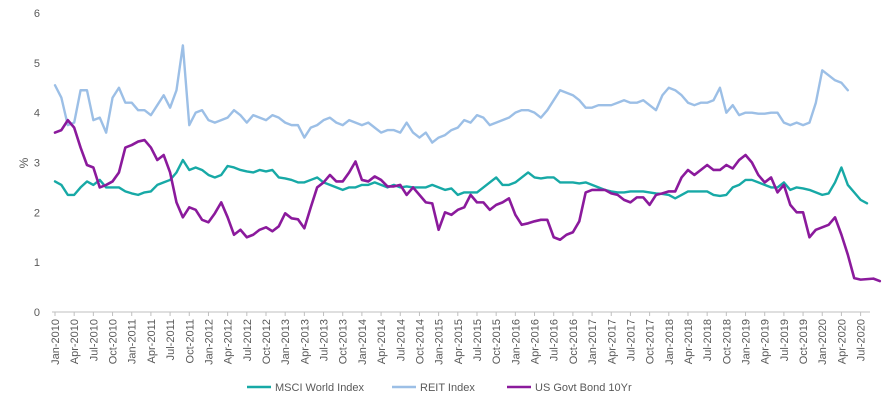  I want to click on x-tick-label: Apr-2011, so click(152, 341).